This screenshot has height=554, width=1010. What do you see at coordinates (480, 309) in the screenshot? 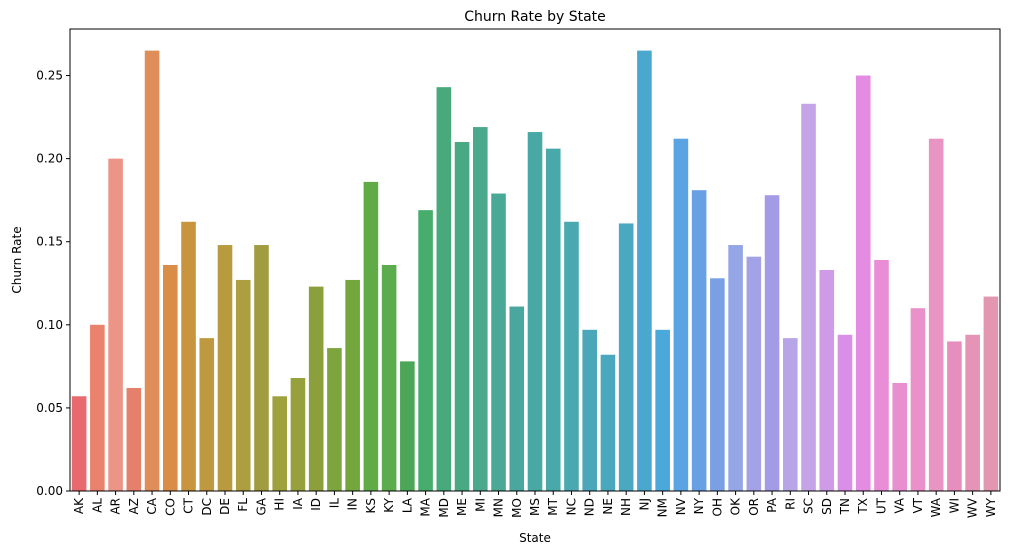
I see `bar-mi` at bounding box center [480, 309].